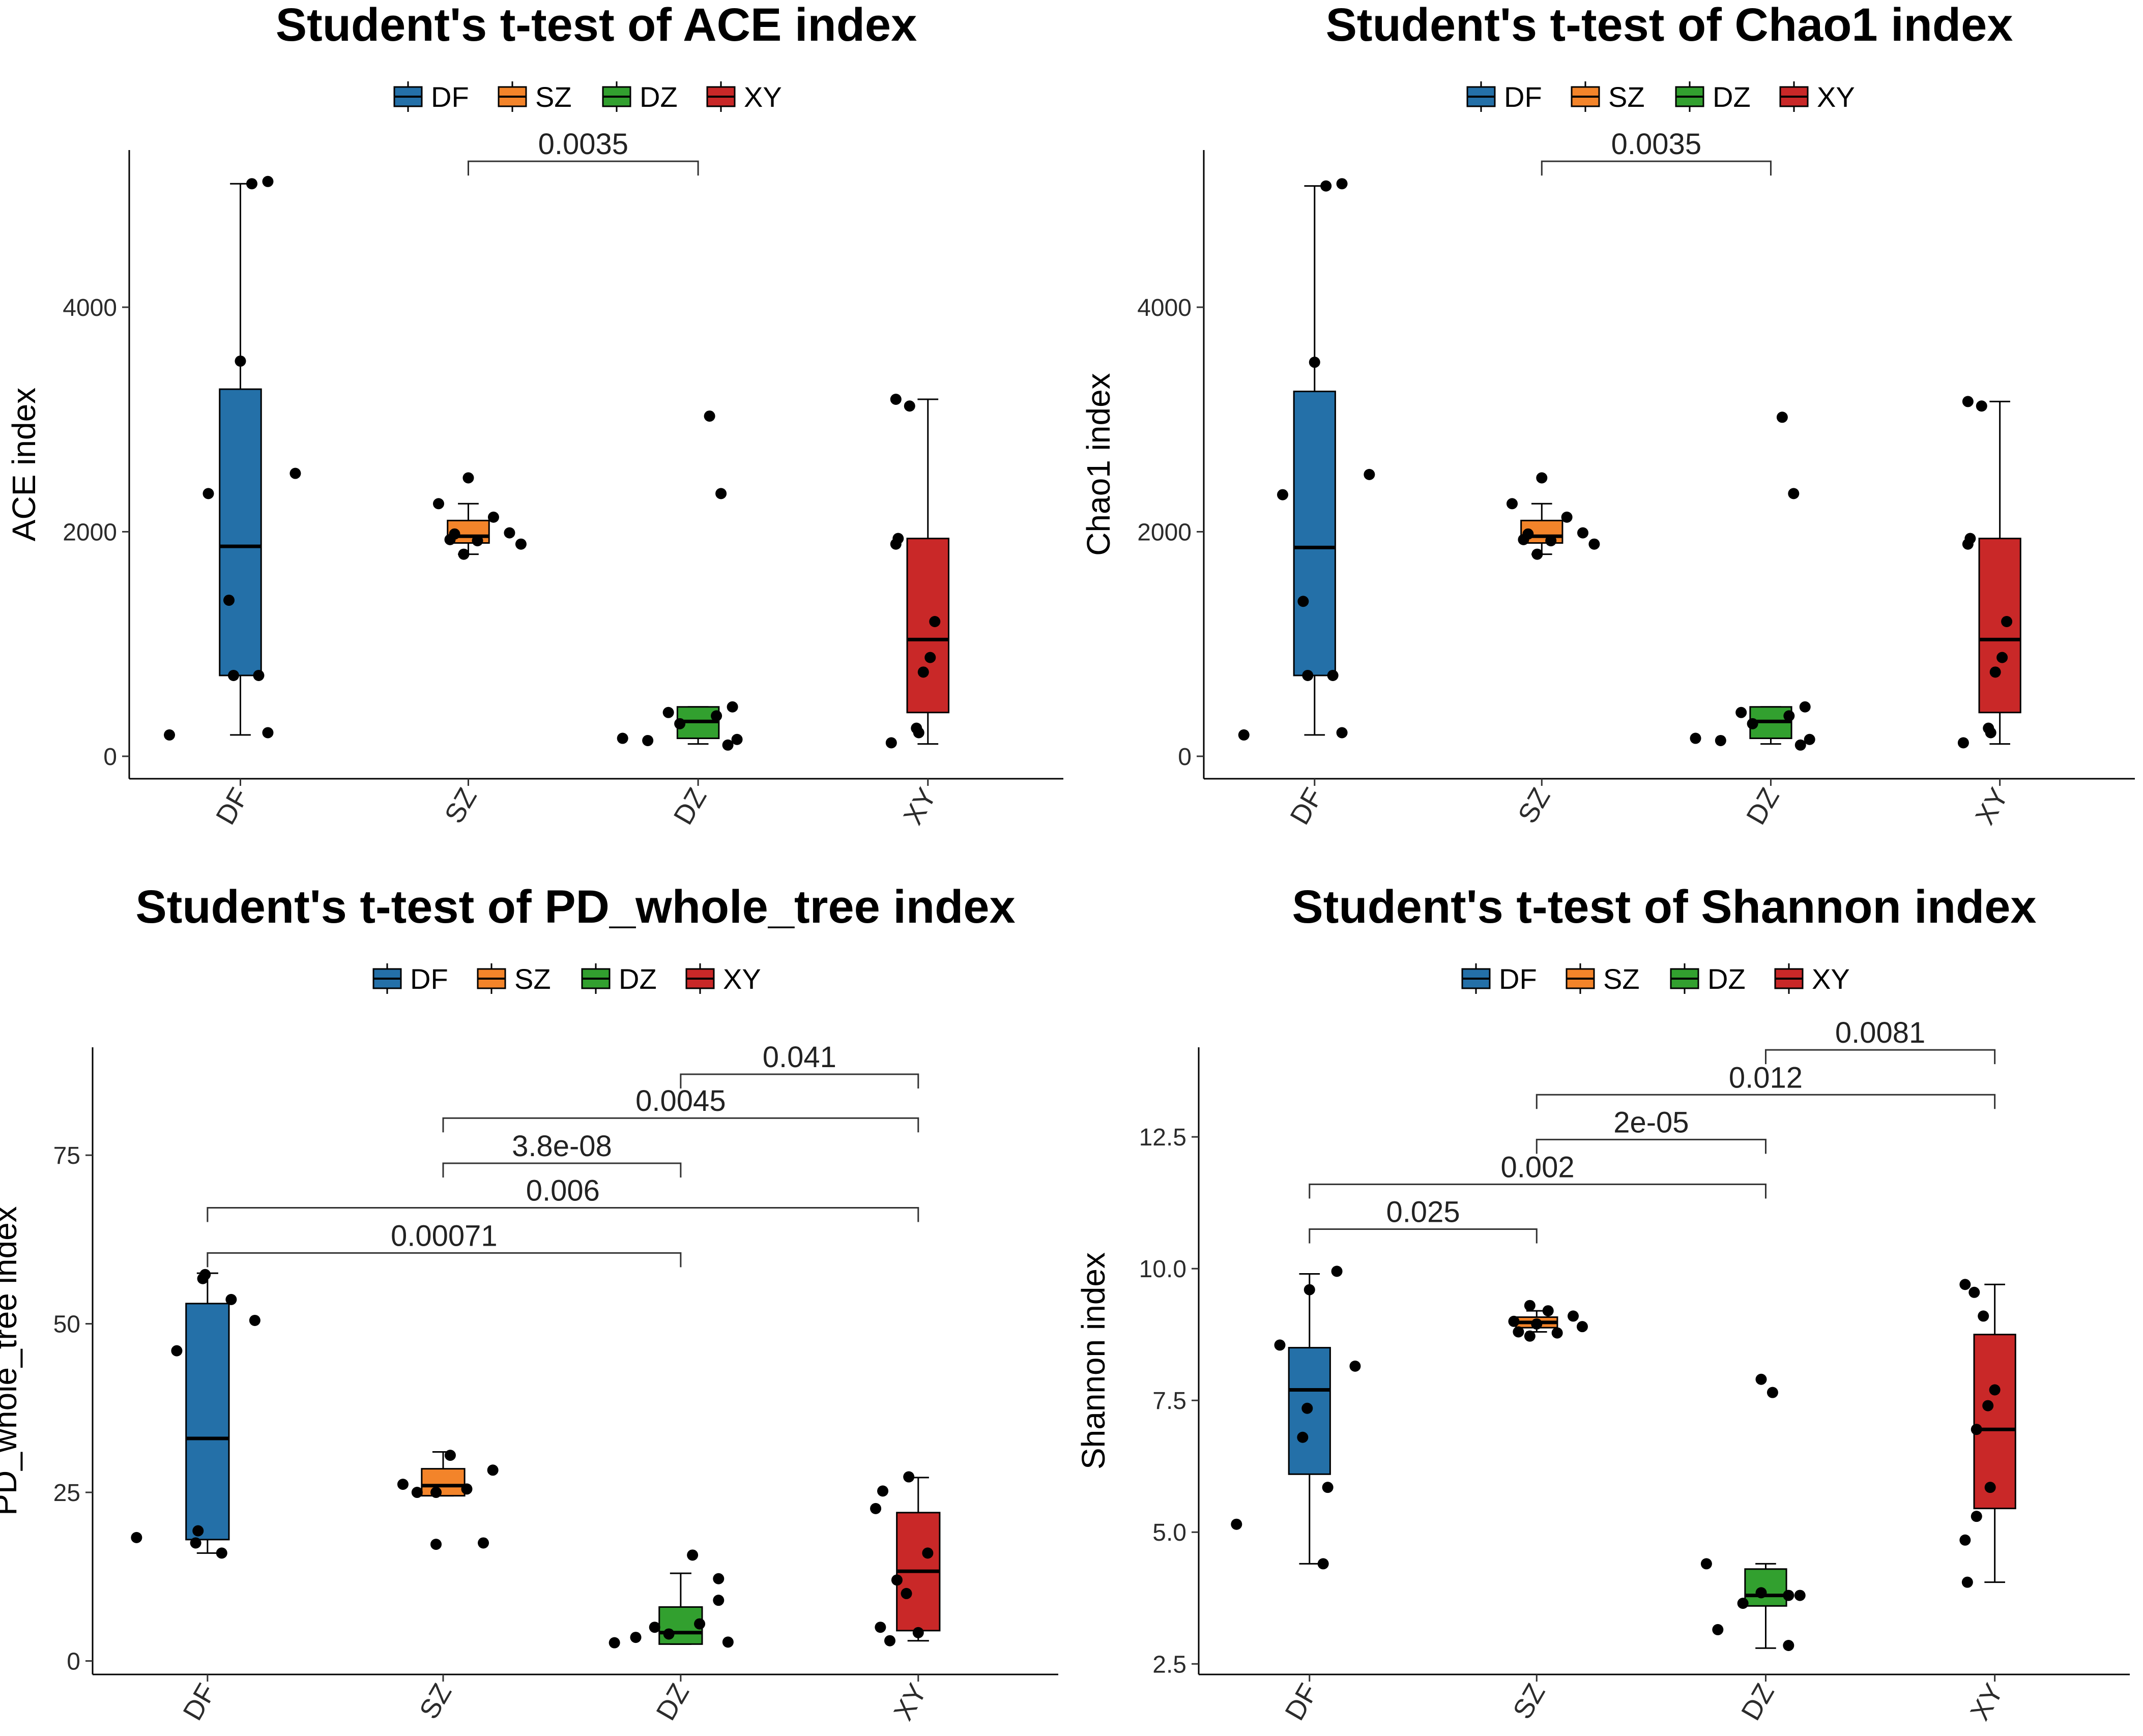 This screenshot has width=2143, height=1736. I want to click on y-tick-label: 75, so click(67, 1155).